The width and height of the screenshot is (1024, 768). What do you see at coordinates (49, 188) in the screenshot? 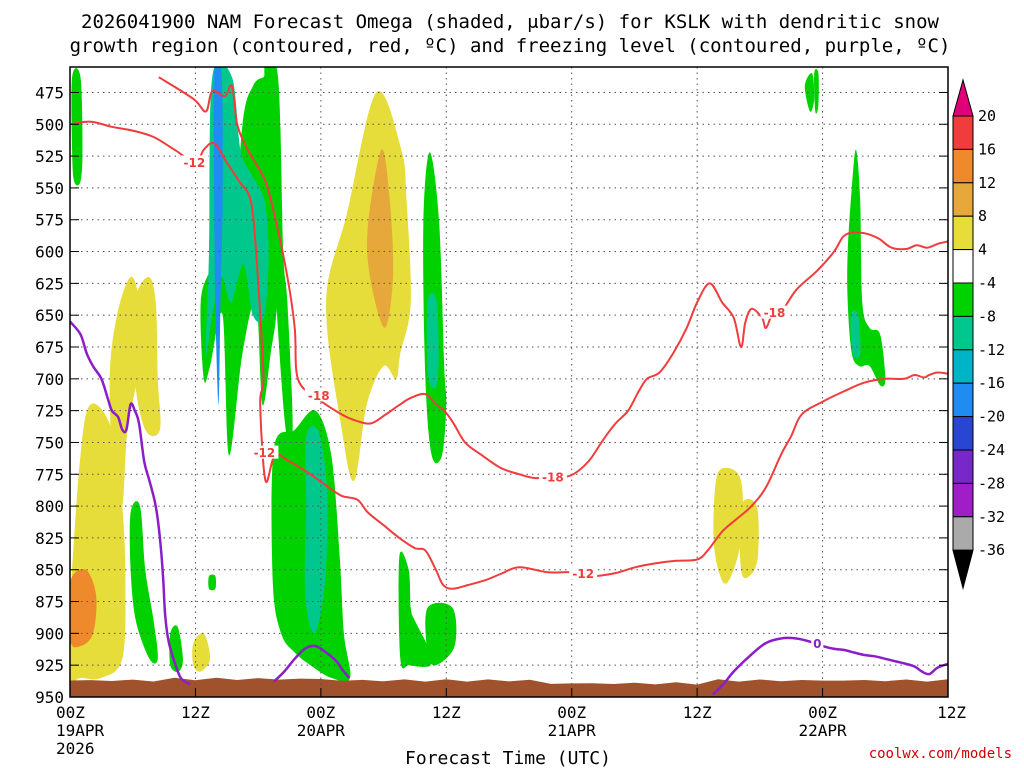
I see `y-tick-label-550: 550` at bounding box center [49, 188].